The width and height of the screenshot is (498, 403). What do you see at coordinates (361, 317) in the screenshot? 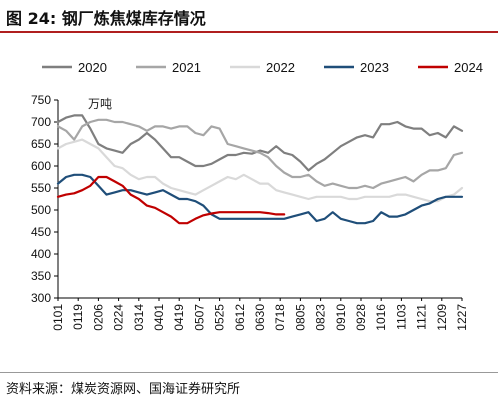
I see `x-tick-label: 0928` at bounding box center [361, 317].